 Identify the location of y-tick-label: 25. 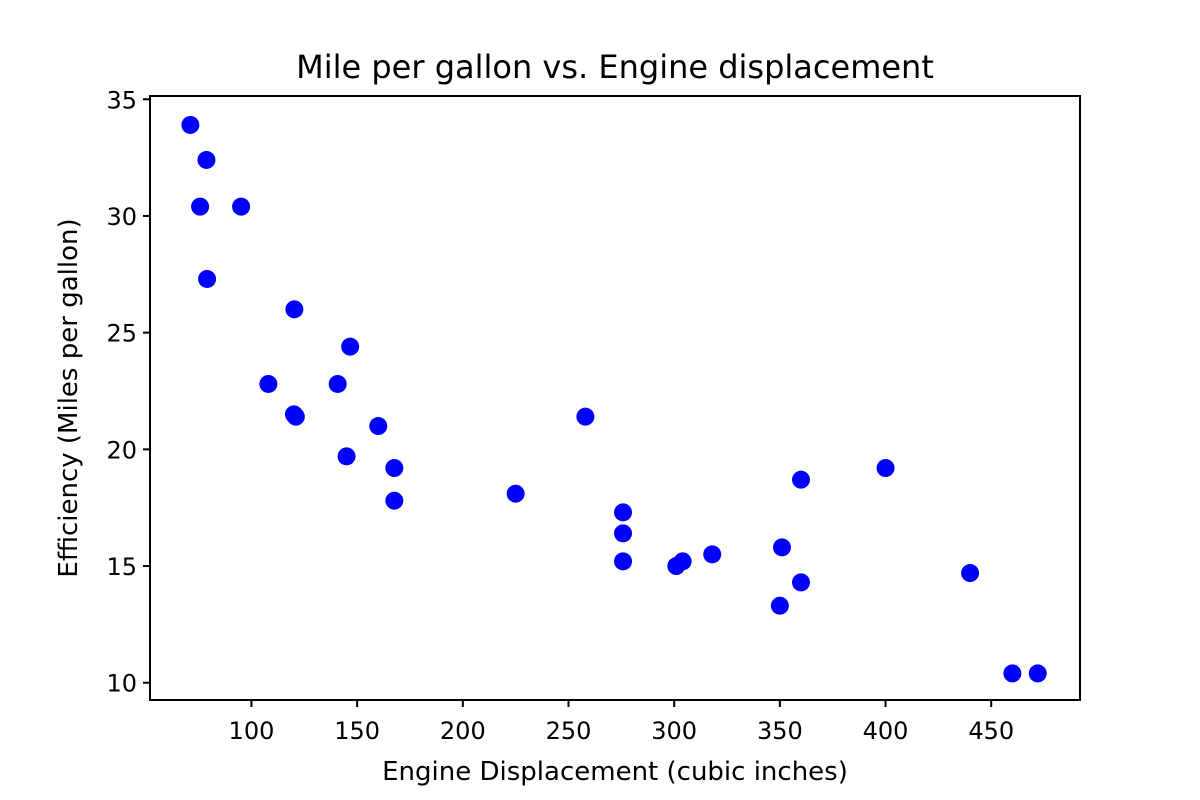
(121, 334).